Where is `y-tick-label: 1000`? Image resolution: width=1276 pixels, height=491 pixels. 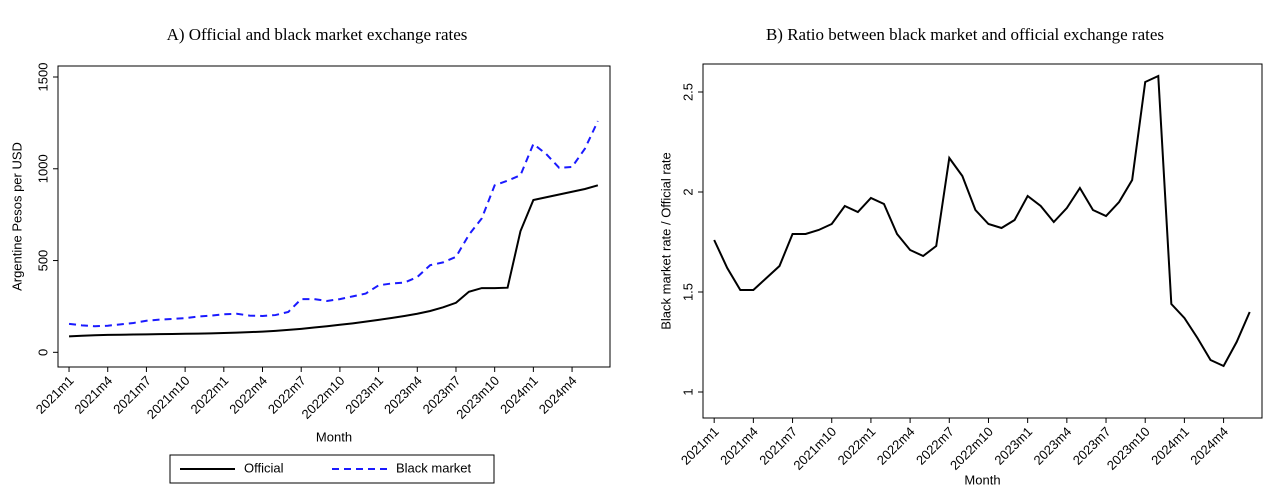 y-tick-label: 1000 is located at coordinates (42, 168).